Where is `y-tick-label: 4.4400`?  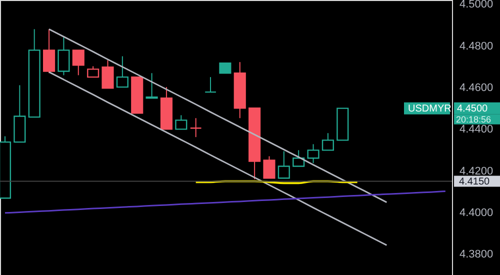 y-tick-label: 4.4400 is located at coordinates (477, 130).